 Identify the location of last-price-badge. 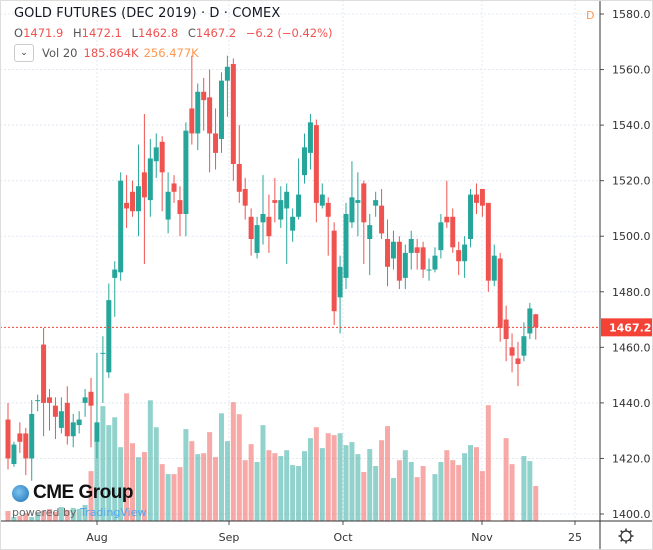
(627, 327).